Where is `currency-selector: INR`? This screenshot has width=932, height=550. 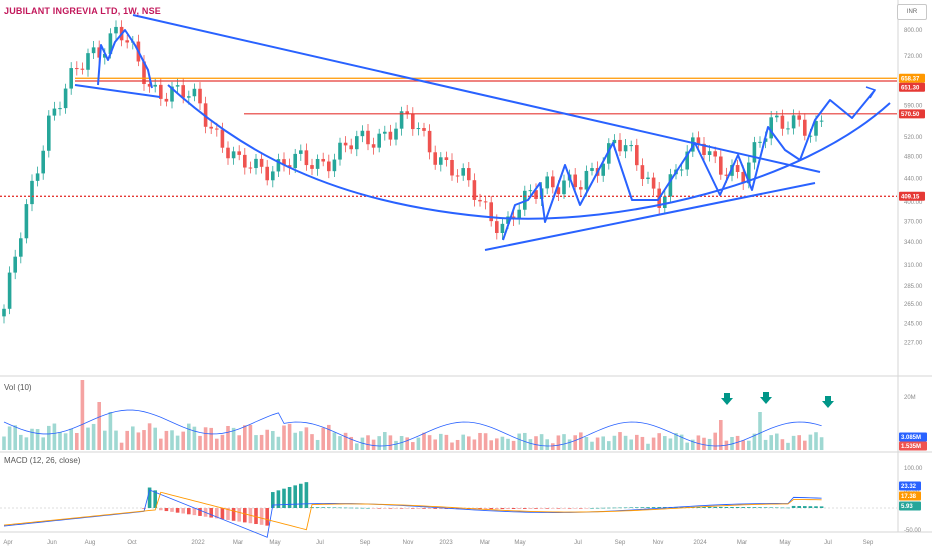
currency-selector: INR is located at coordinates (912, 12).